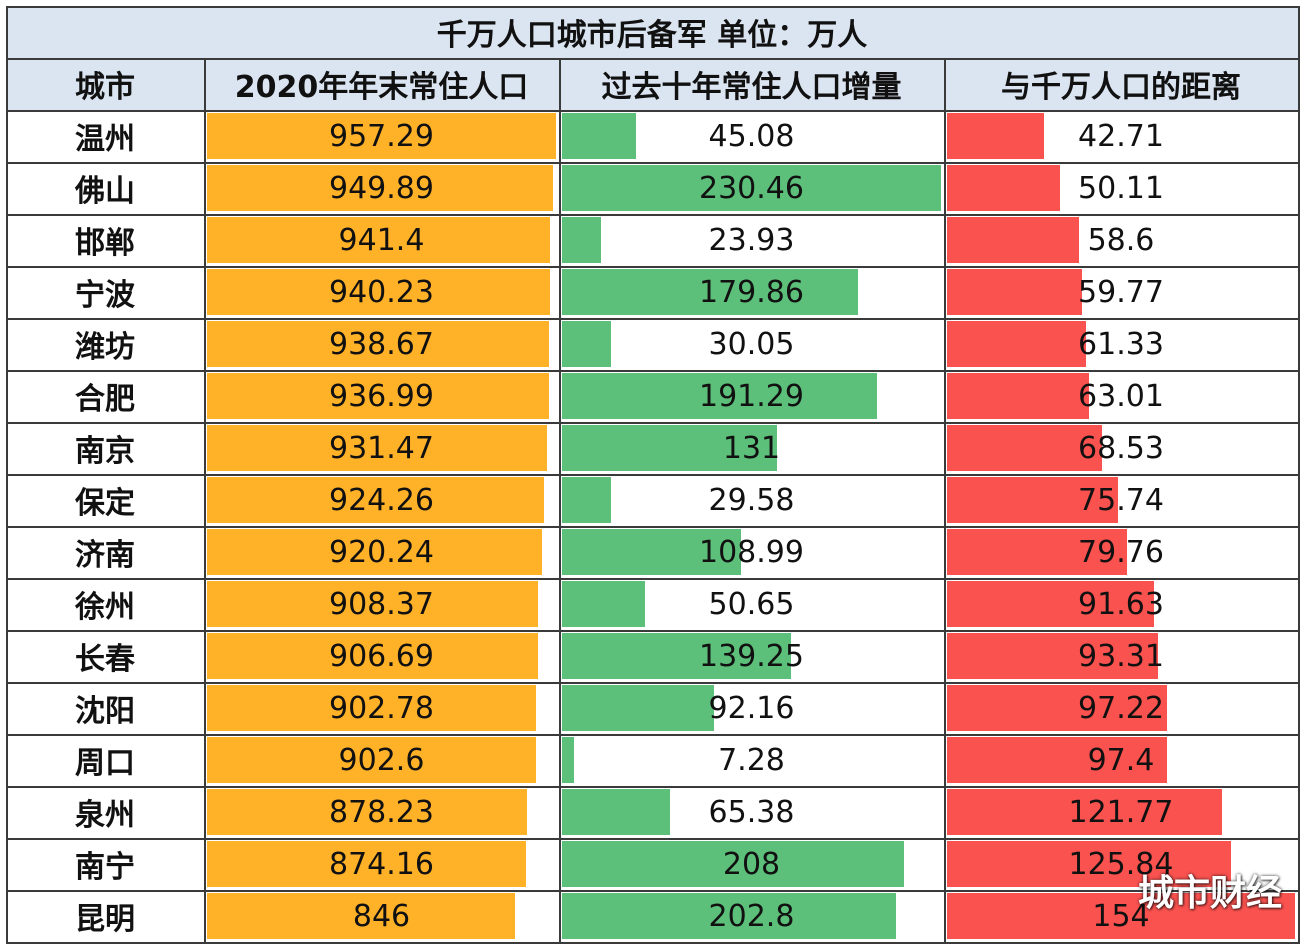 Image resolution: width=1304 pixels, height=944 pixels. What do you see at coordinates (105, 84) in the screenshot?
I see `column-header: 城市` at bounding box center [105, 84].